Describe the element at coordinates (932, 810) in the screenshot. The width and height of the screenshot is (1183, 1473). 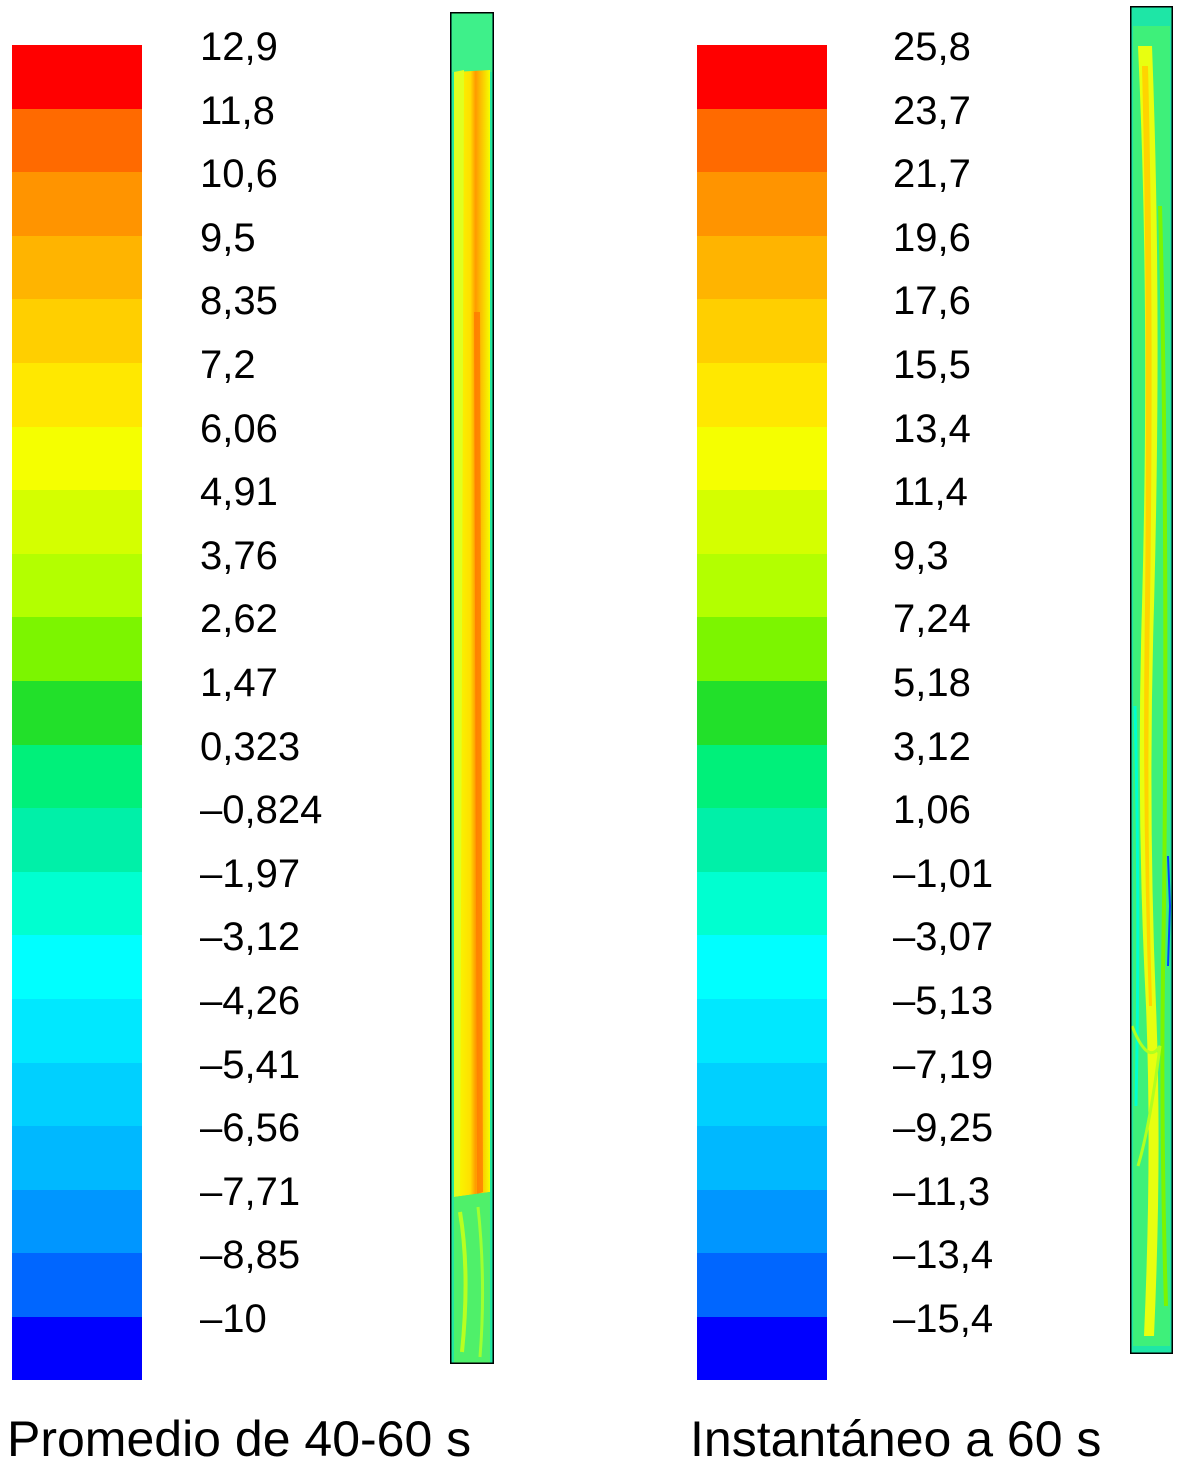
I see `colorbar-level-label: 1,06` at that location.